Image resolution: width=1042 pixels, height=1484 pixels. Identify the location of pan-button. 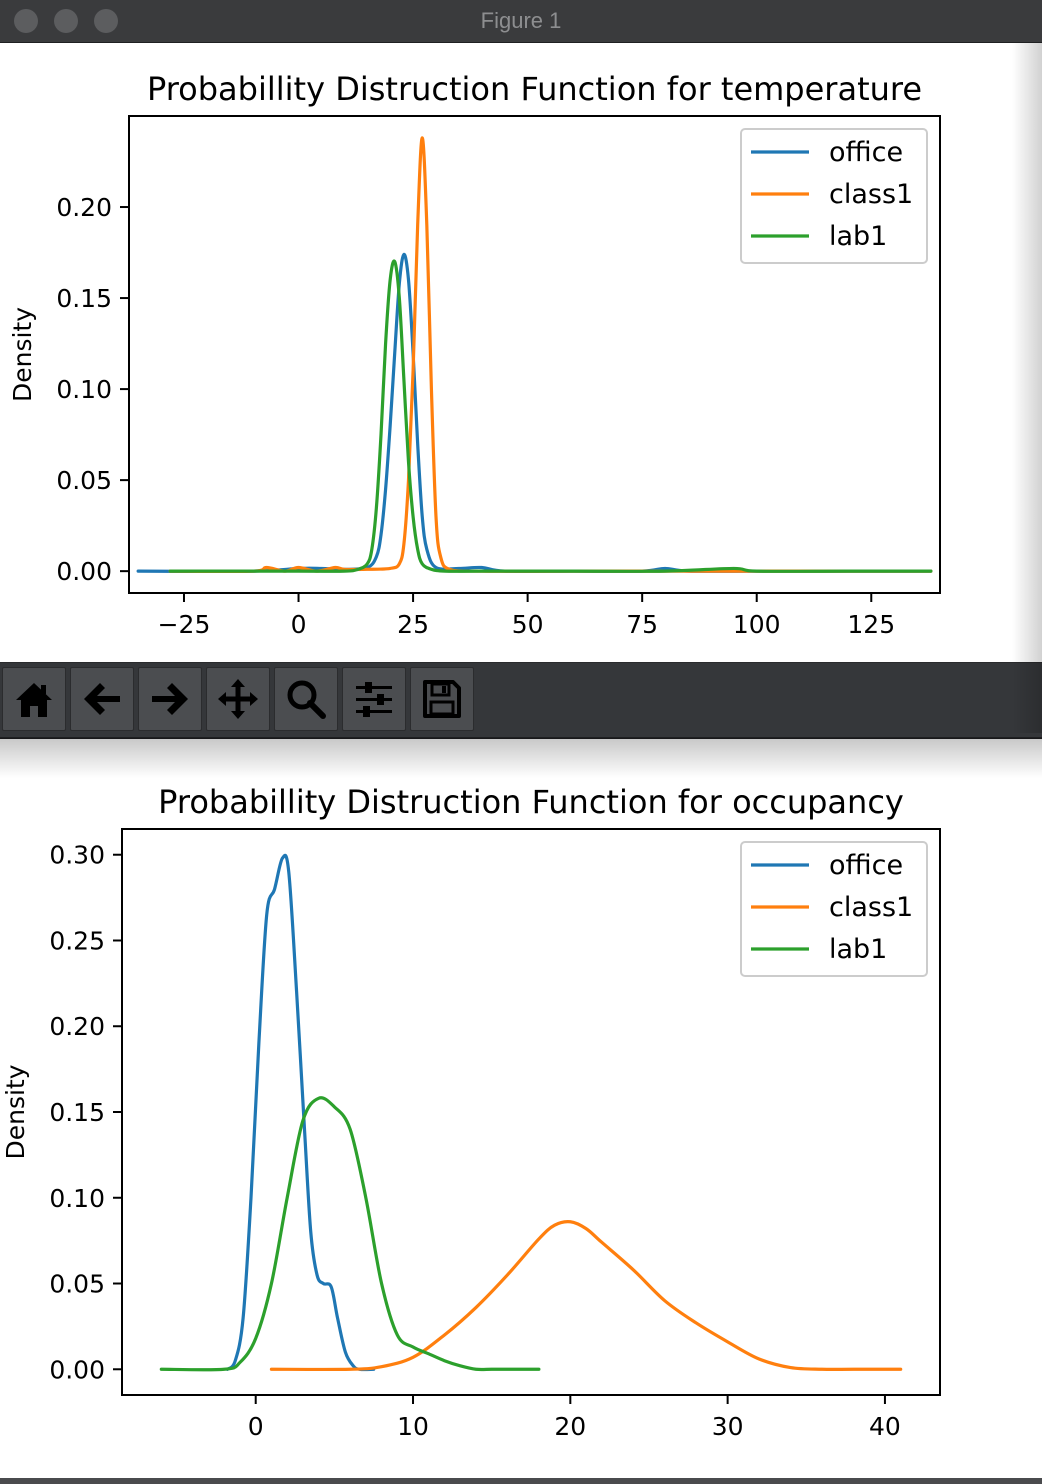
(238, 699).